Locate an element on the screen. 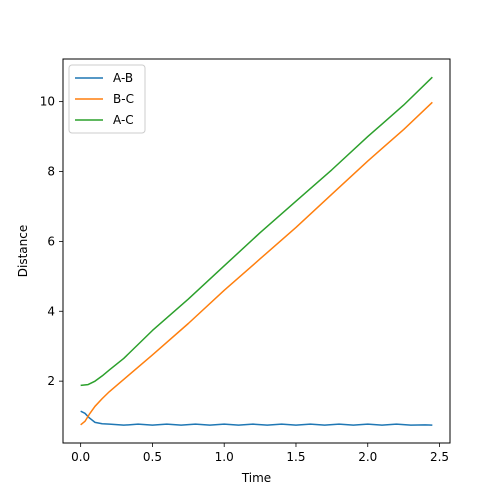 The width and height of the screenshot is (500, 496). x-axis-label: Time is located at coordinates (256, 478).